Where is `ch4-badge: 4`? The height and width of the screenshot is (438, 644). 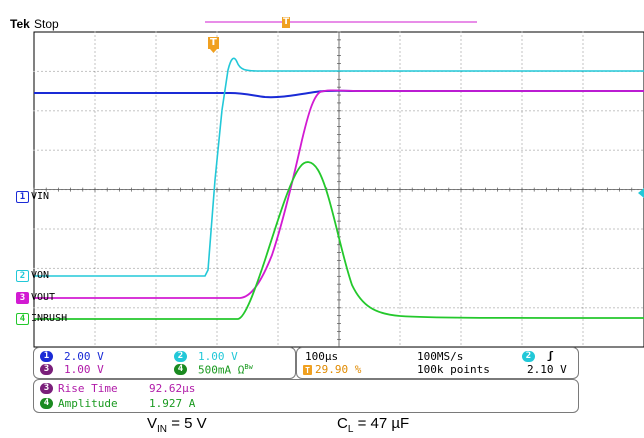
ch4-badge: 4 is located at coordinates (180, 369).